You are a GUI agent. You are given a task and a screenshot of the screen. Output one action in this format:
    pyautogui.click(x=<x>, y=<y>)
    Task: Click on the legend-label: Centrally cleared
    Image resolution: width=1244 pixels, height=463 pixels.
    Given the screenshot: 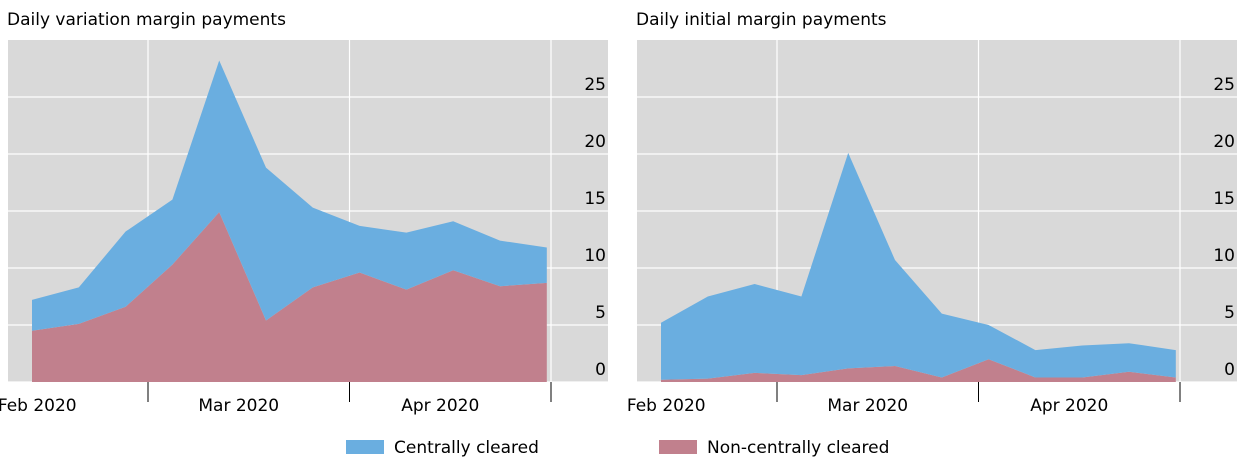 What is the action you would take?
    pyautogui.click(x=466, y=448)
    